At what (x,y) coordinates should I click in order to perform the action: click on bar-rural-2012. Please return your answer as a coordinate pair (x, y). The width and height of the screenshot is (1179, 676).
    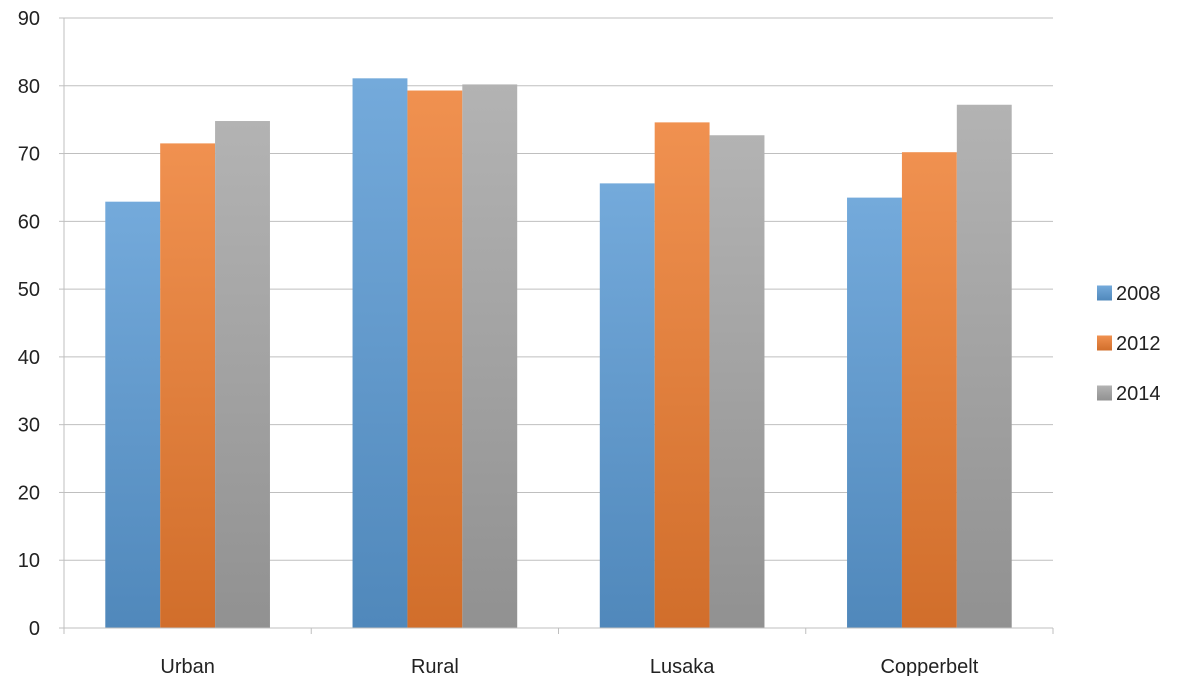
    Looking at the image, I should click on (435, 359).